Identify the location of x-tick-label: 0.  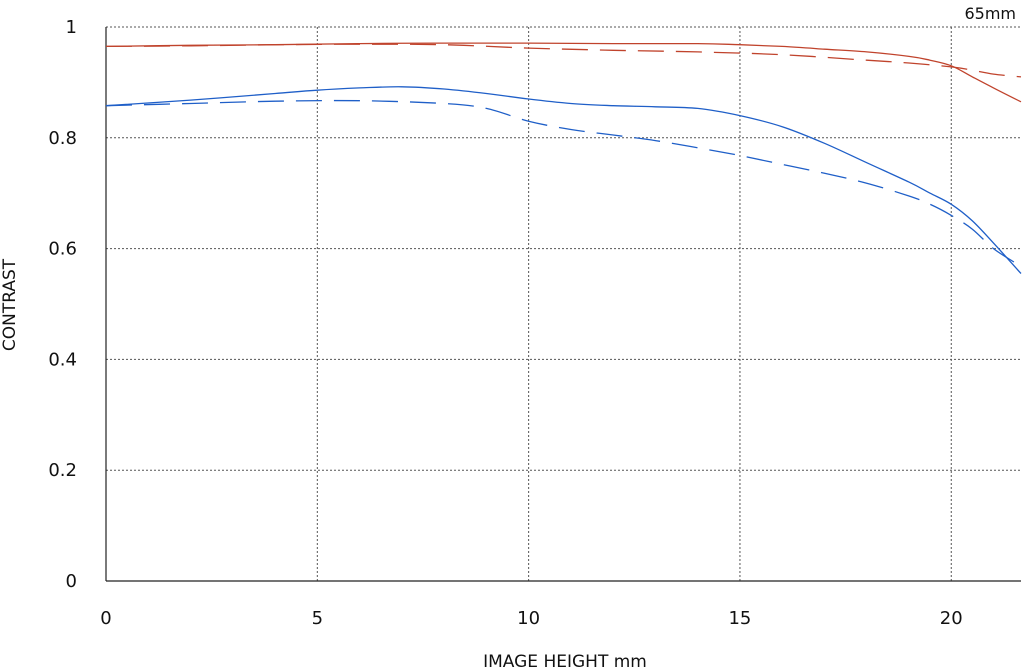
(105, 618).